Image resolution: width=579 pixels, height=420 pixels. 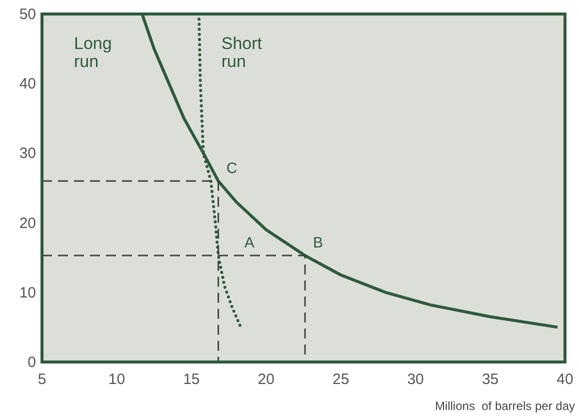 I want to click on y-tick-label: 10, so click(x=27, y=293).